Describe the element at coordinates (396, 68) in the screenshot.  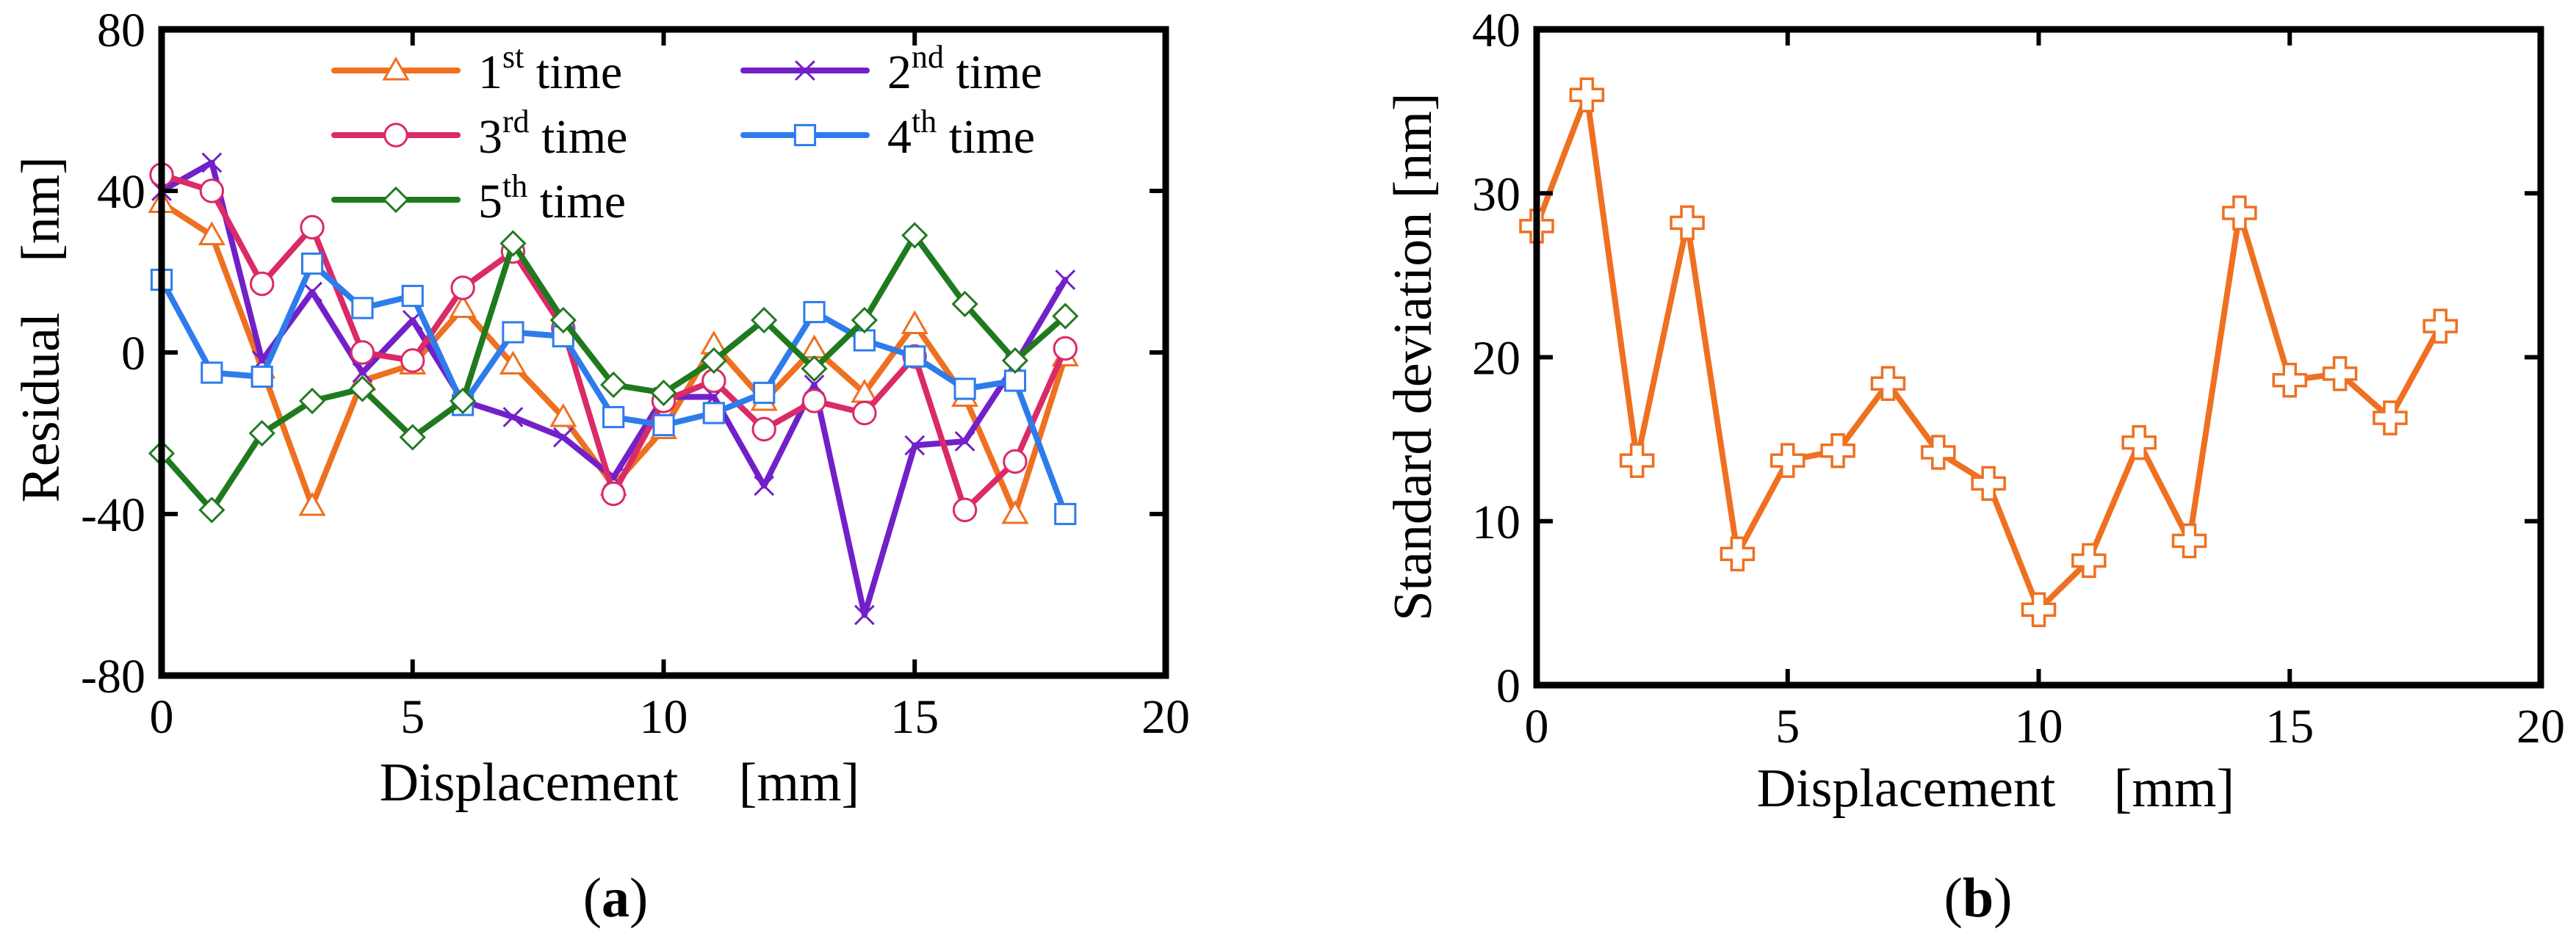
I see `legend-t1-swatch-marker` at that location.